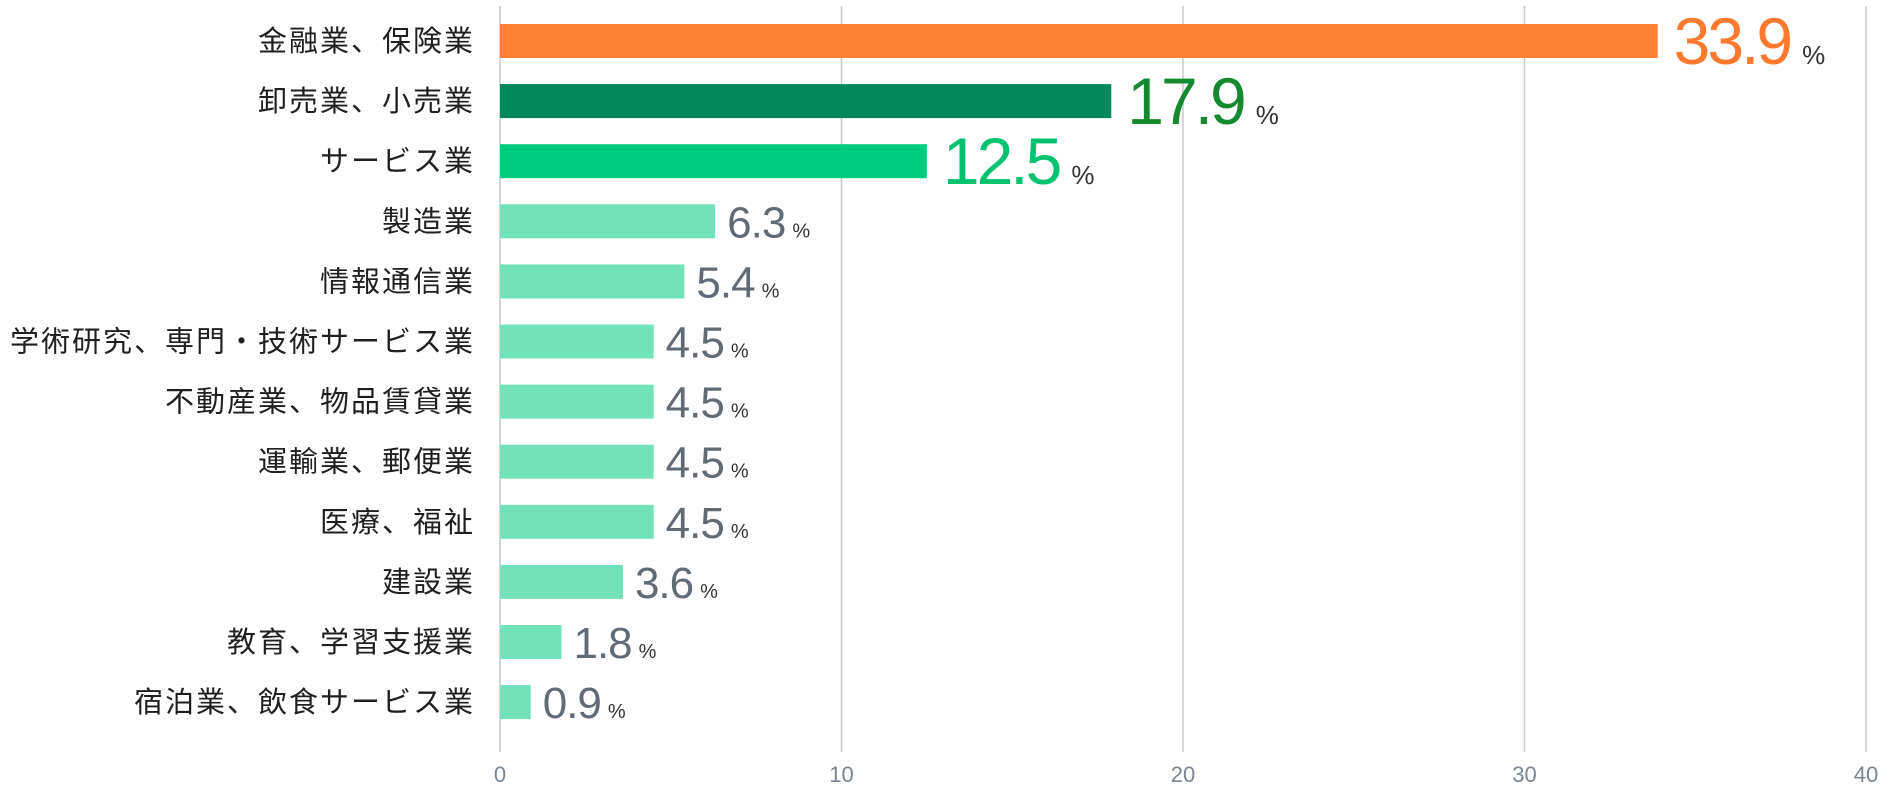 This screenshot has width=1892, height=788. What do you see at coordinates (304, 702) in the screenshot?
I see `category-label-11: 宿泊業、飲食サービス業` at bounding box center [304, 702].